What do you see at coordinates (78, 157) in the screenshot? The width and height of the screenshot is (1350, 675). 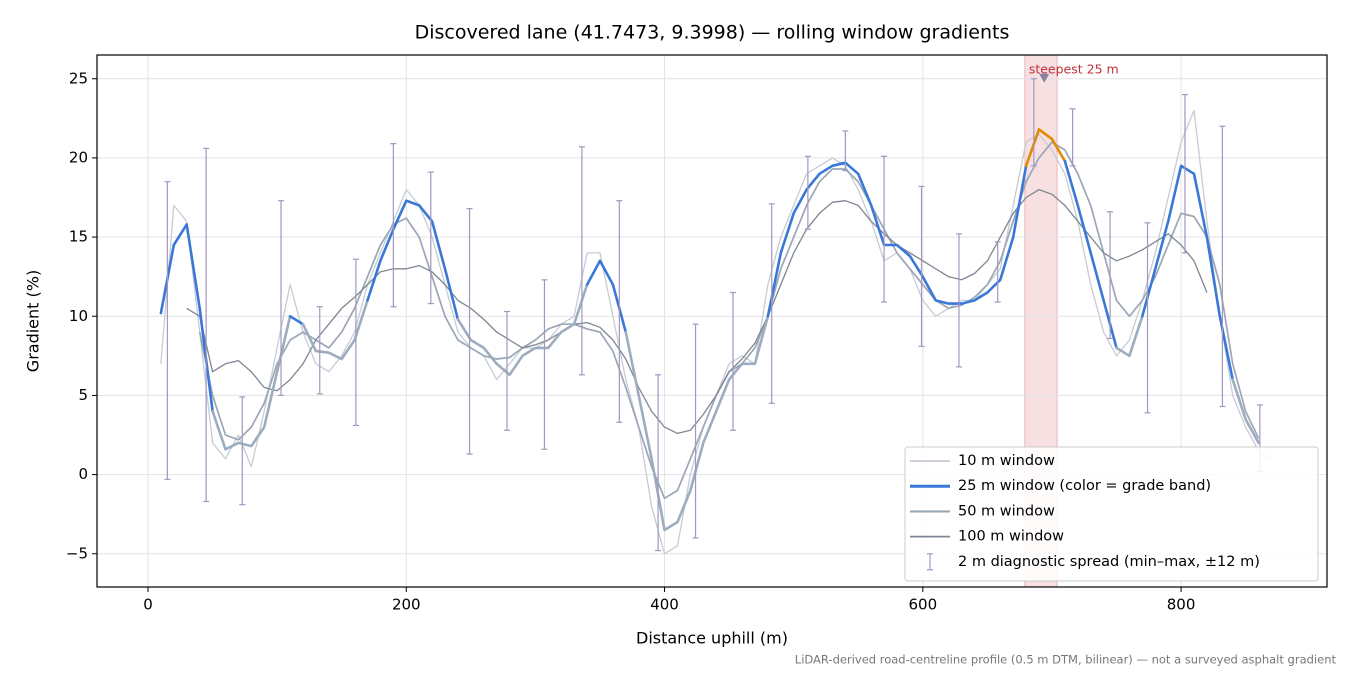 I see `y-tick-label: 20` at bounding box center [78, 157].